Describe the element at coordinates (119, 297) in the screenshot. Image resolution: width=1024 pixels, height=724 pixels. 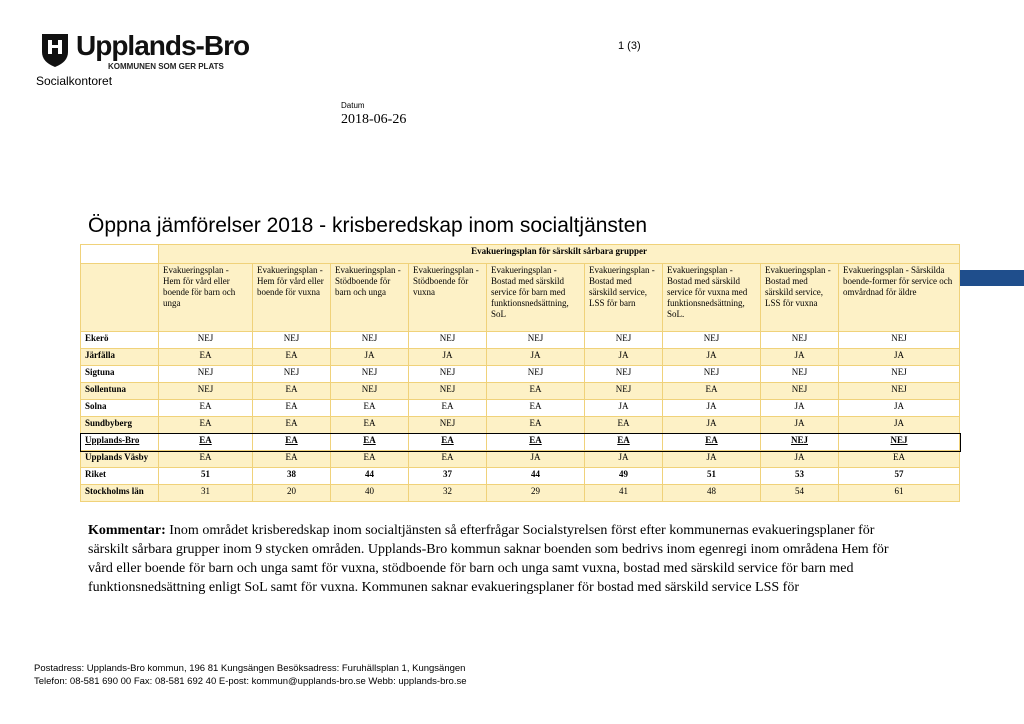
I see `cell` at that location.